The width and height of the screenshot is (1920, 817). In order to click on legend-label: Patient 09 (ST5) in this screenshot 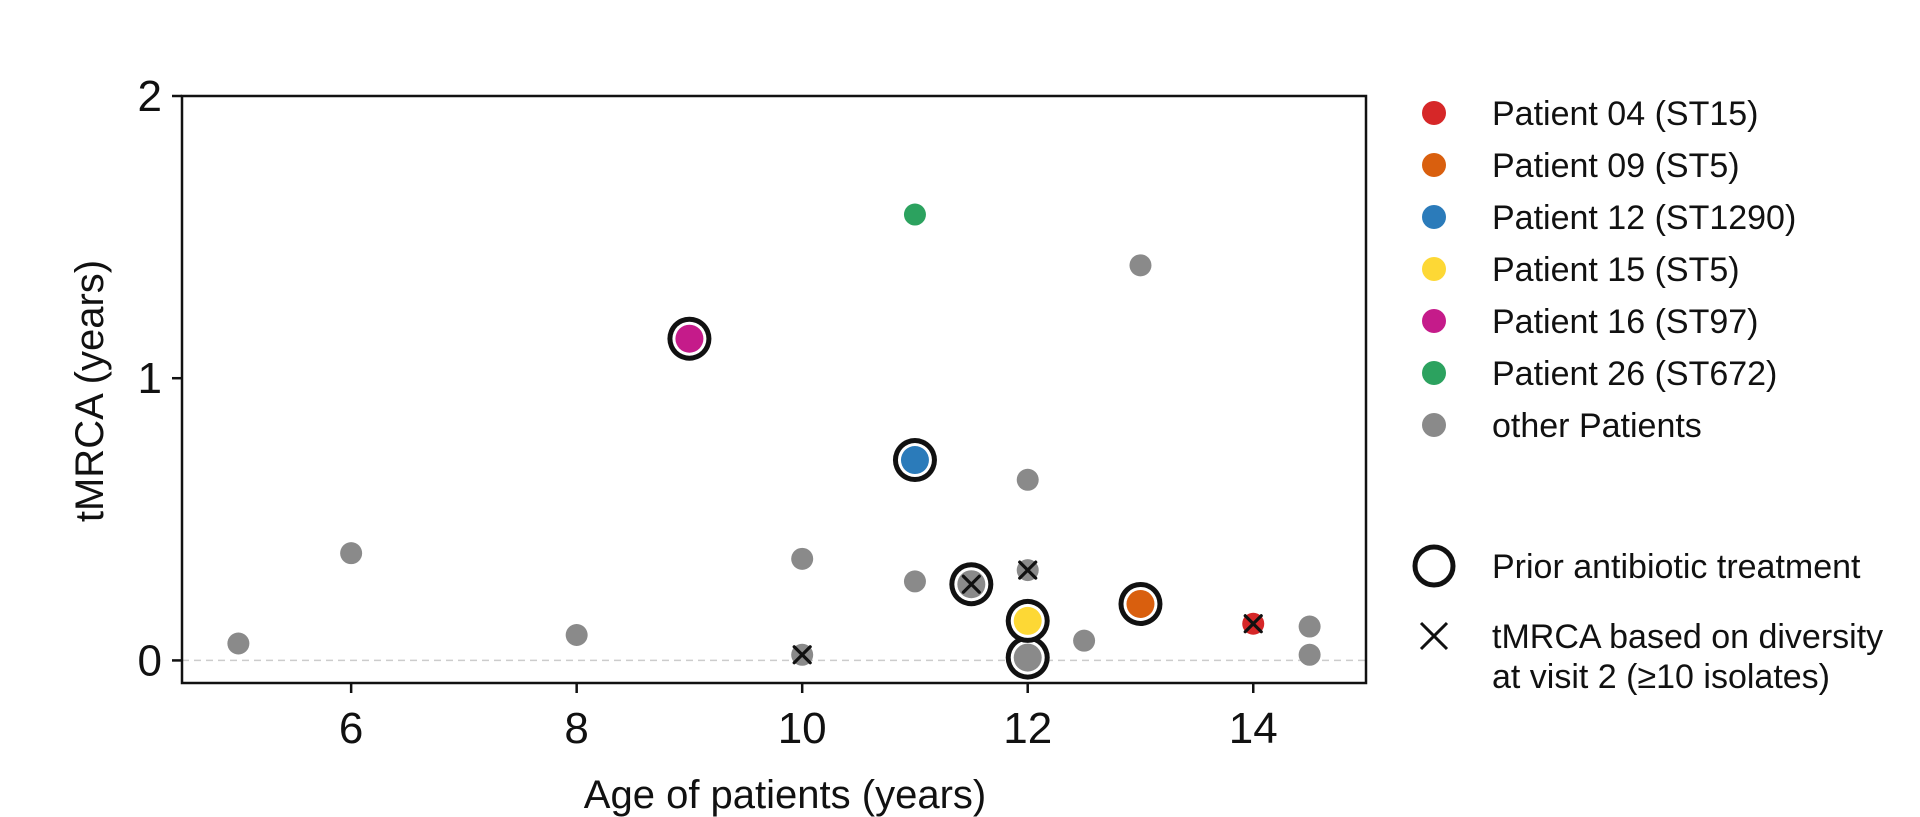, I will do `click(1616, 166)`.